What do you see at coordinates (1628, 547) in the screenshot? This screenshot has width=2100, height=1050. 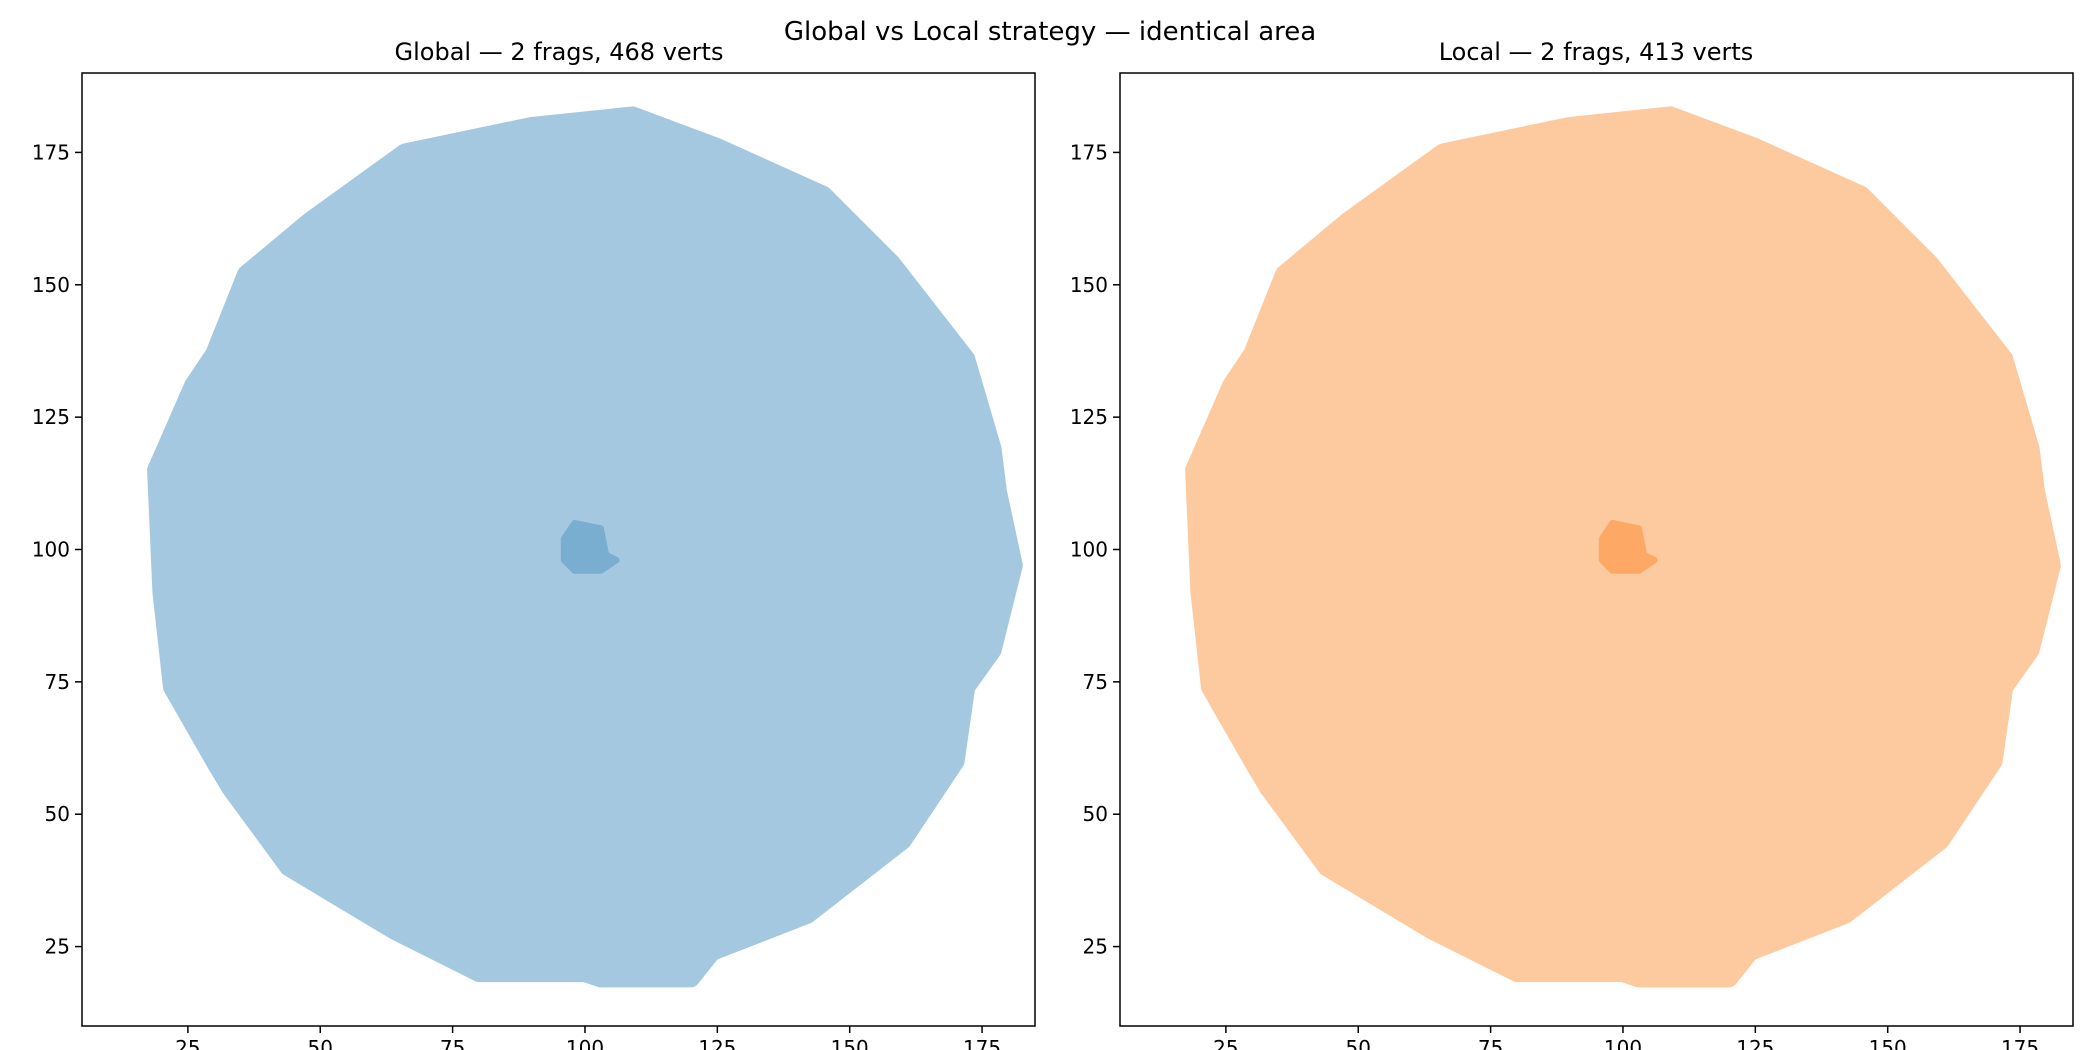 I see `area-fragment-inner-local` at bounding box center [1628, 547].